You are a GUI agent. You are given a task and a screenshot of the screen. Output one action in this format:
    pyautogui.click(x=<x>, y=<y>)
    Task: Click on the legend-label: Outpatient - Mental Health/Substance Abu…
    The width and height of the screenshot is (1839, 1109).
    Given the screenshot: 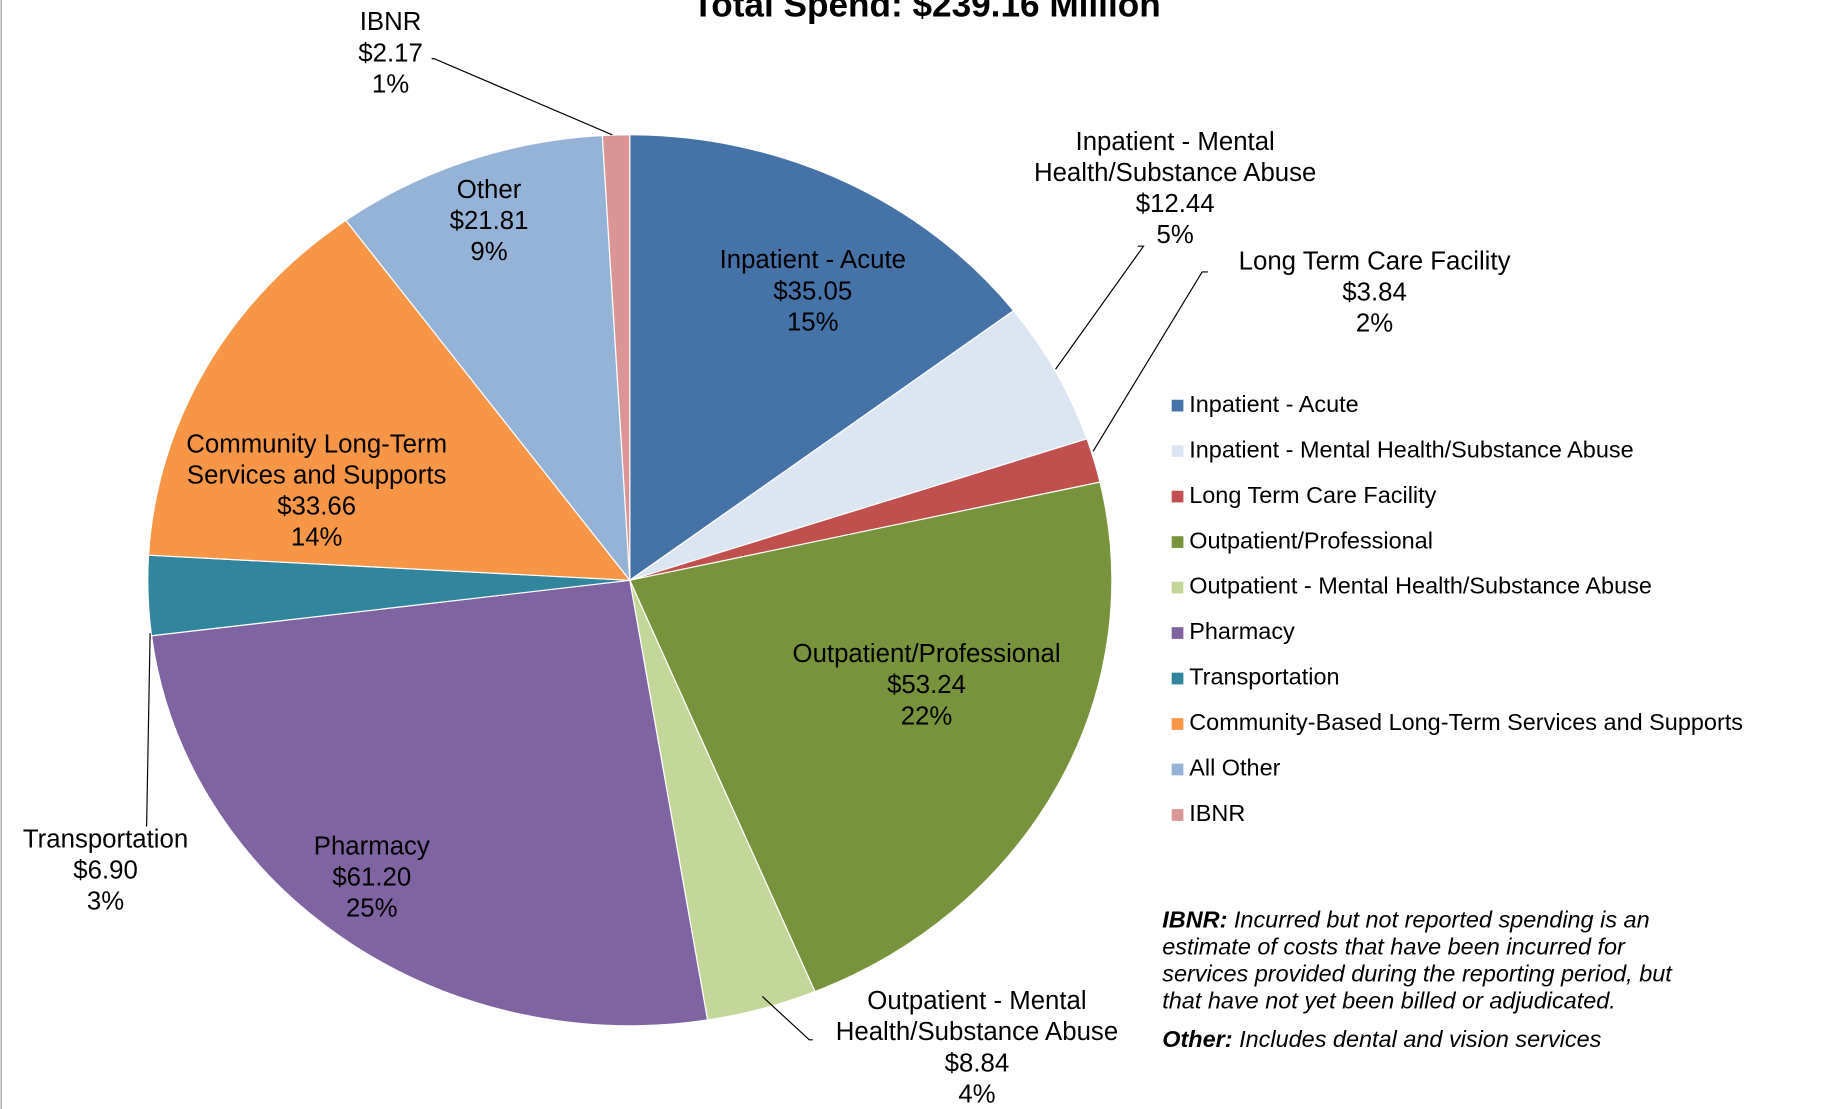 What is the action you would take?
    pyautogui.click(x=1420, y=586)
    